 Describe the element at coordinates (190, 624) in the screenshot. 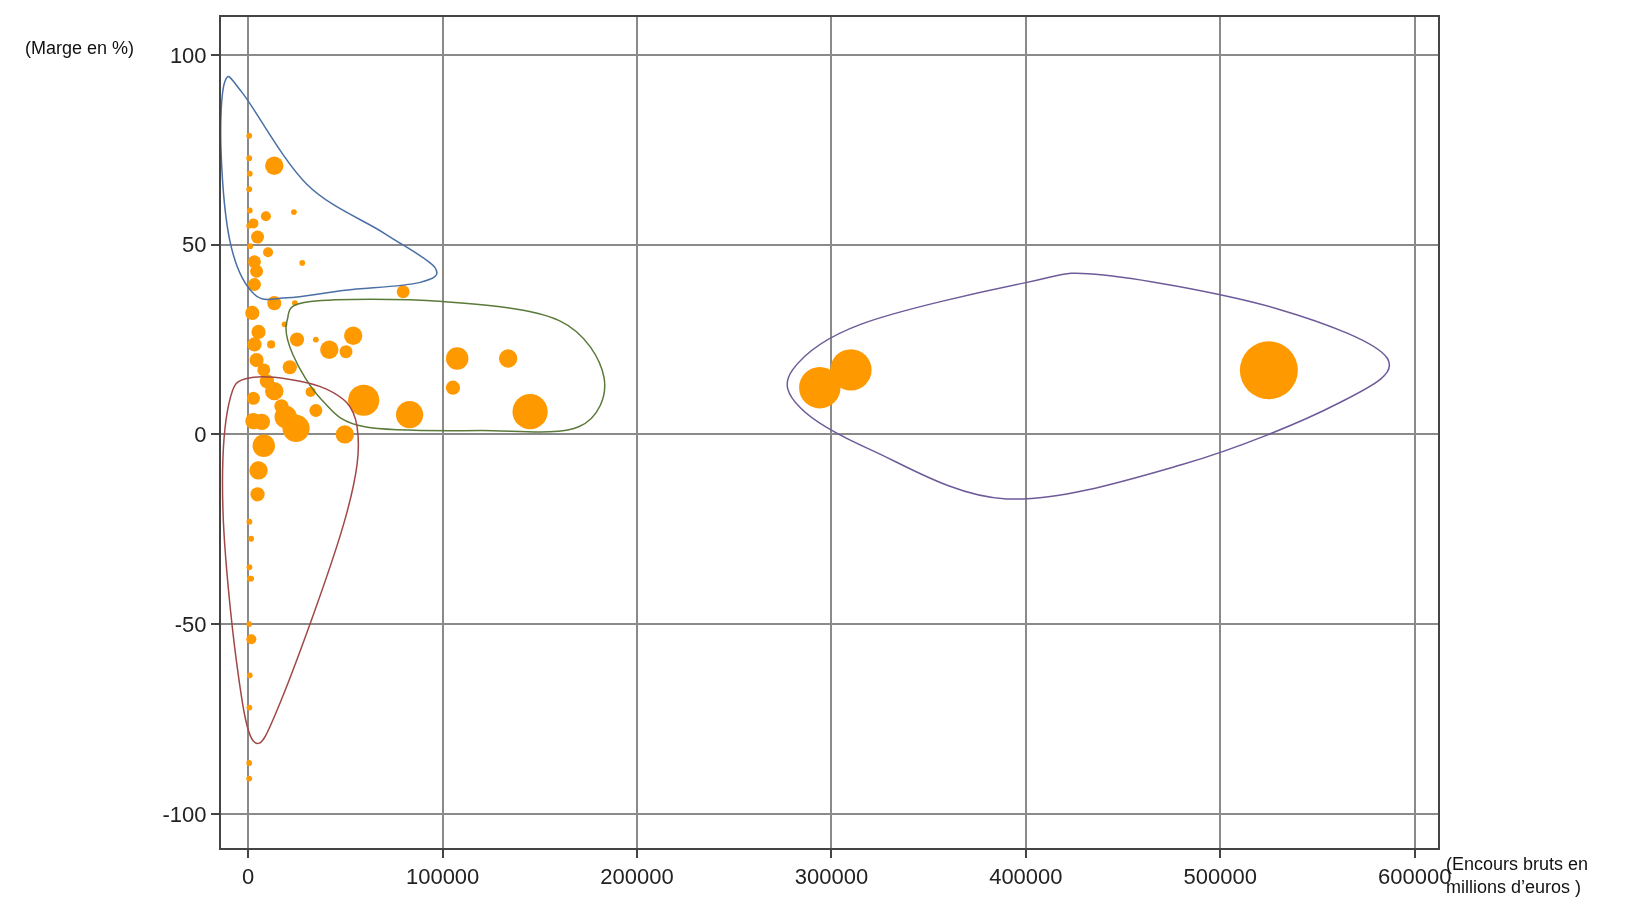

I see `y-tick-label: -50` at that location.